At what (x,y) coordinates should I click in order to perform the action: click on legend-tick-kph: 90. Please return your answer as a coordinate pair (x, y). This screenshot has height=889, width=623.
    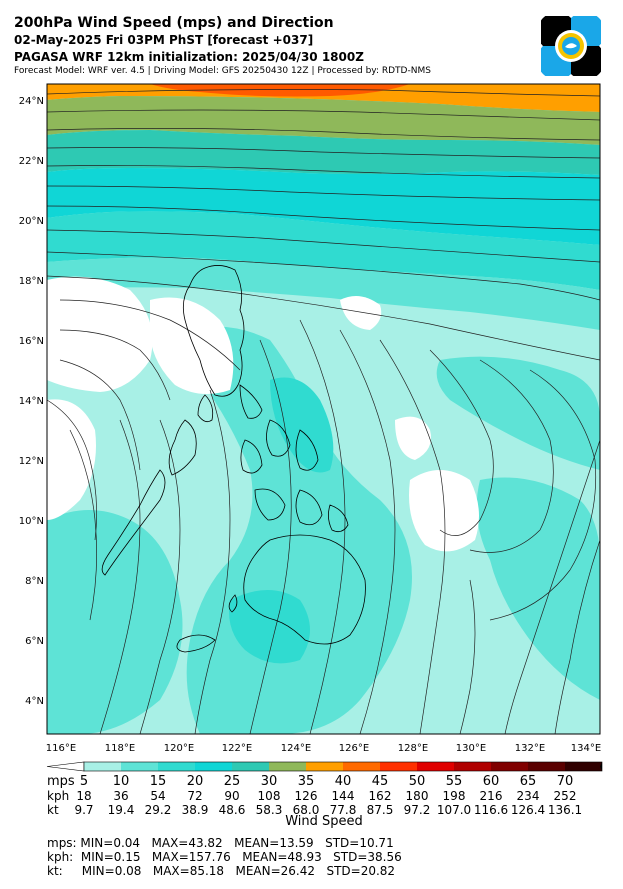
    Looking at the image, I should click on (231, 796).